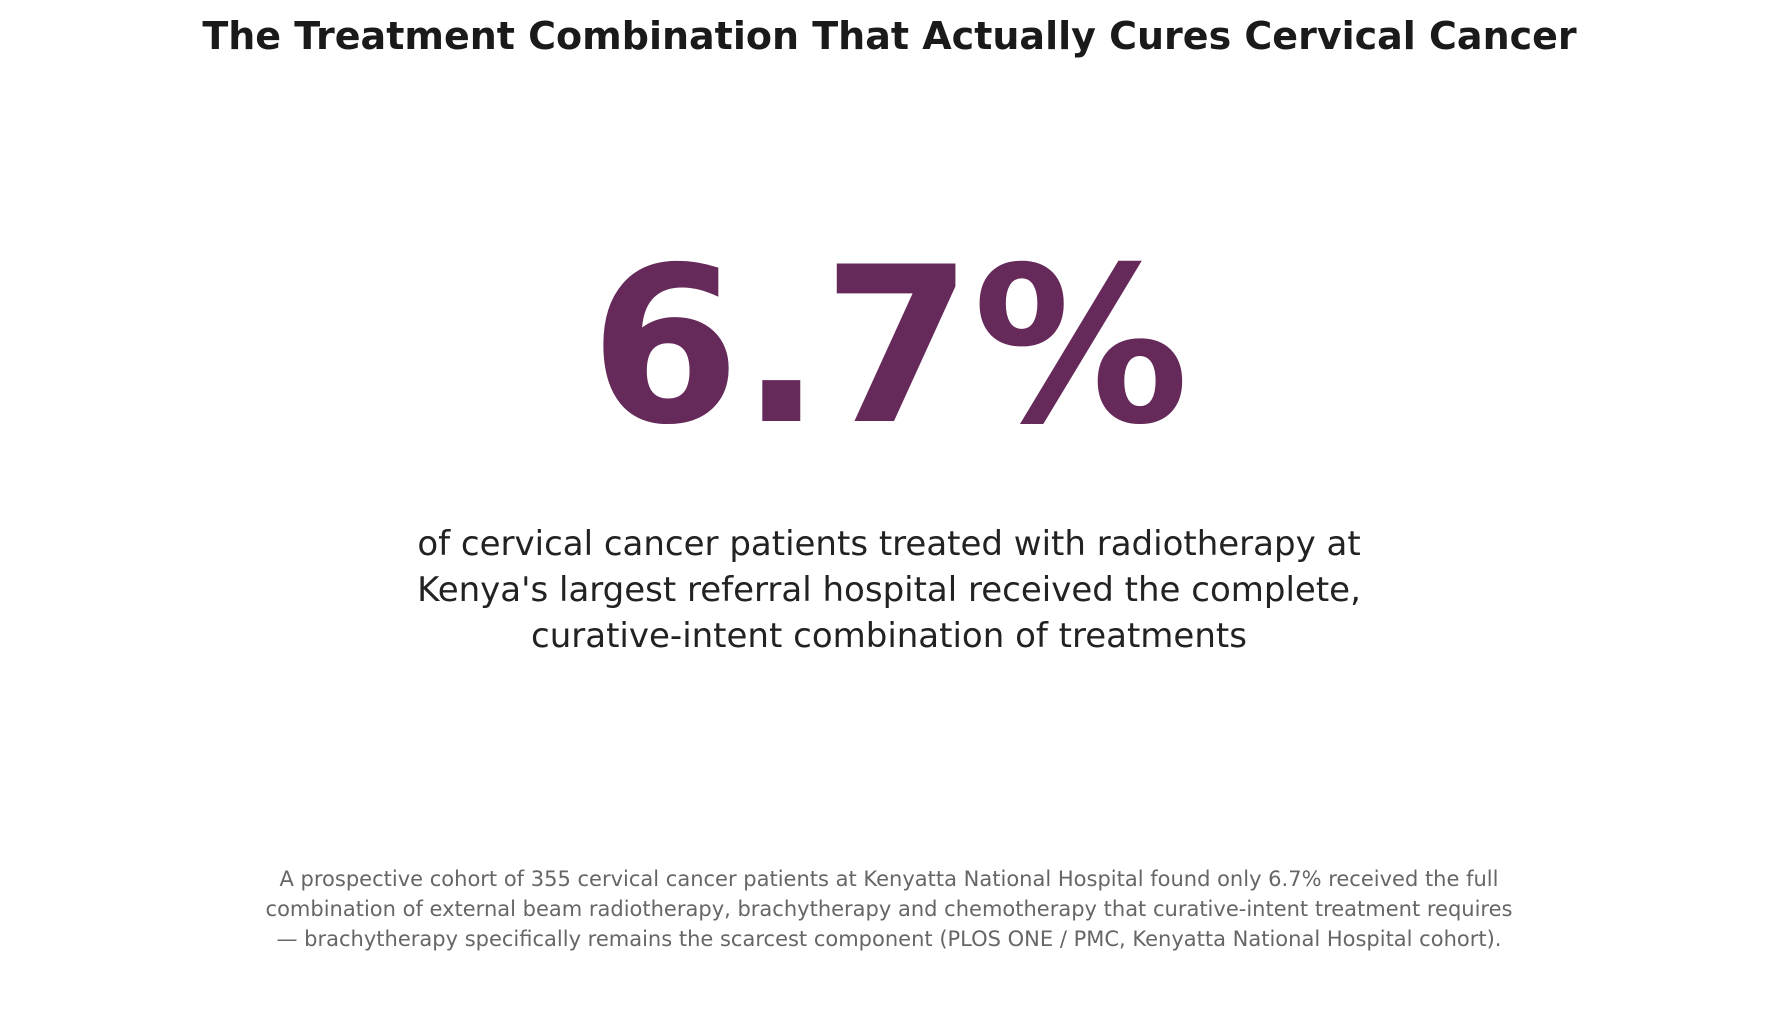  I want to click on headline-stat: 6.7%, so click(889, 346).